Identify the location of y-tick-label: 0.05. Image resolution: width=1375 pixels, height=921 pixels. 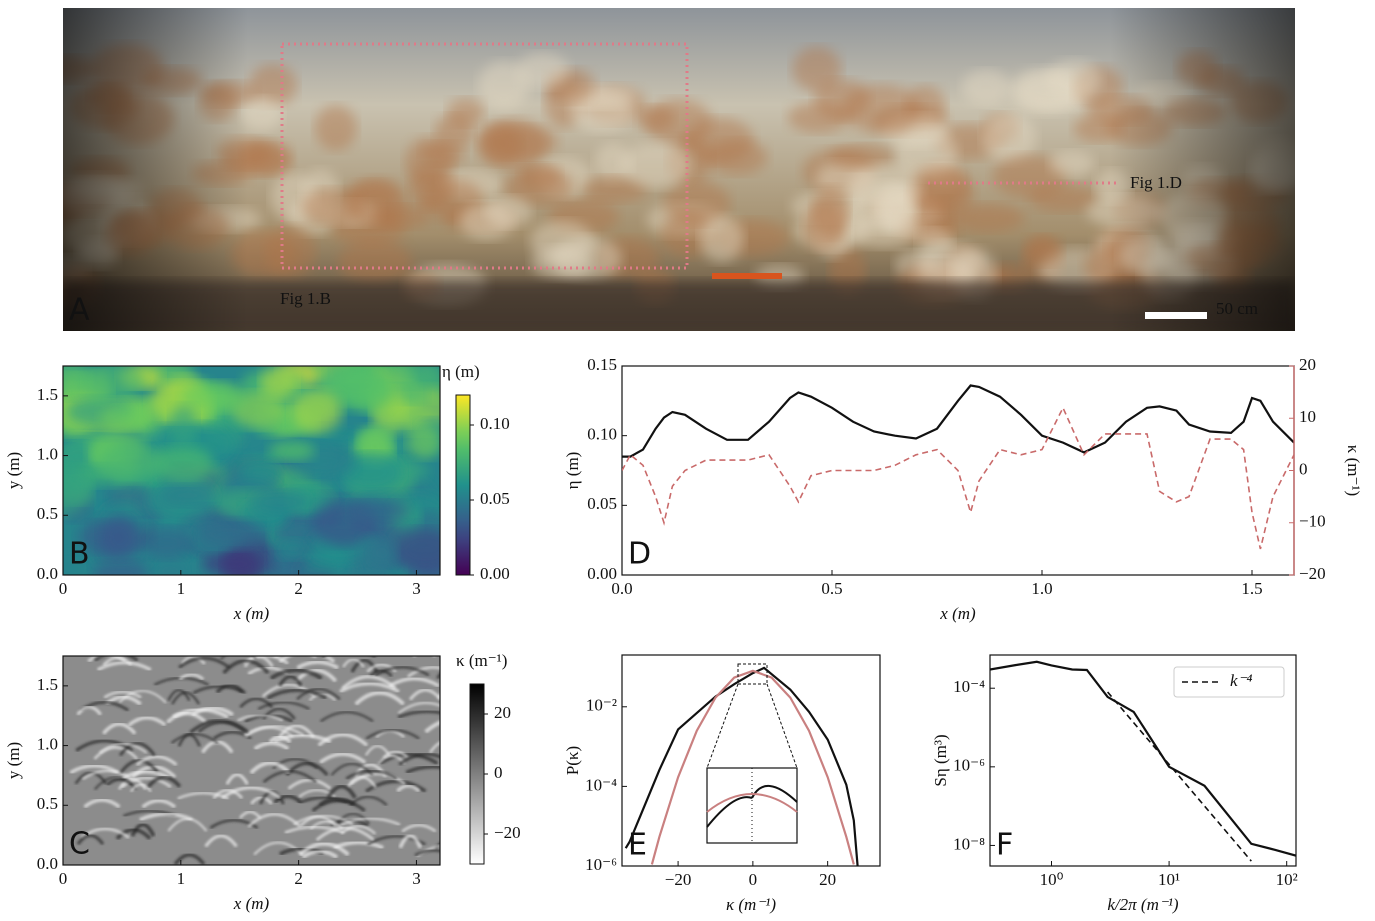
(602, 503).